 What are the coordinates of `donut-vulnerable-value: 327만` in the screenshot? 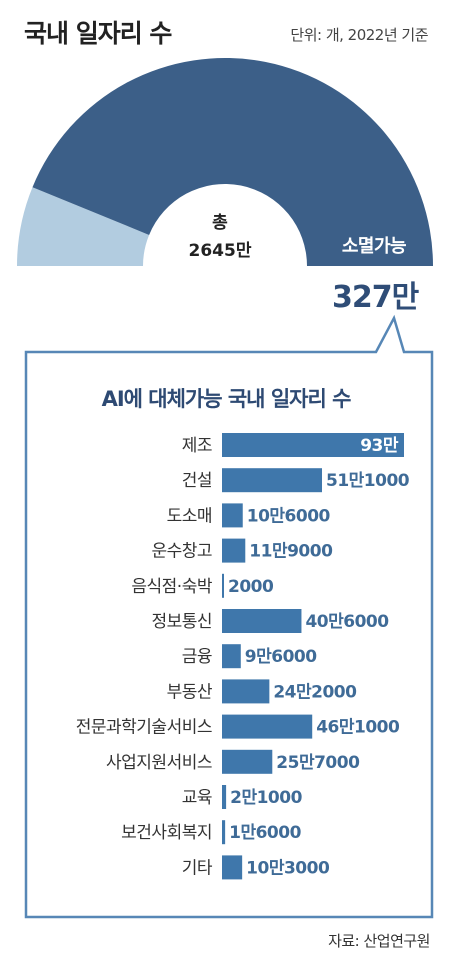 It's located at (375, 297).